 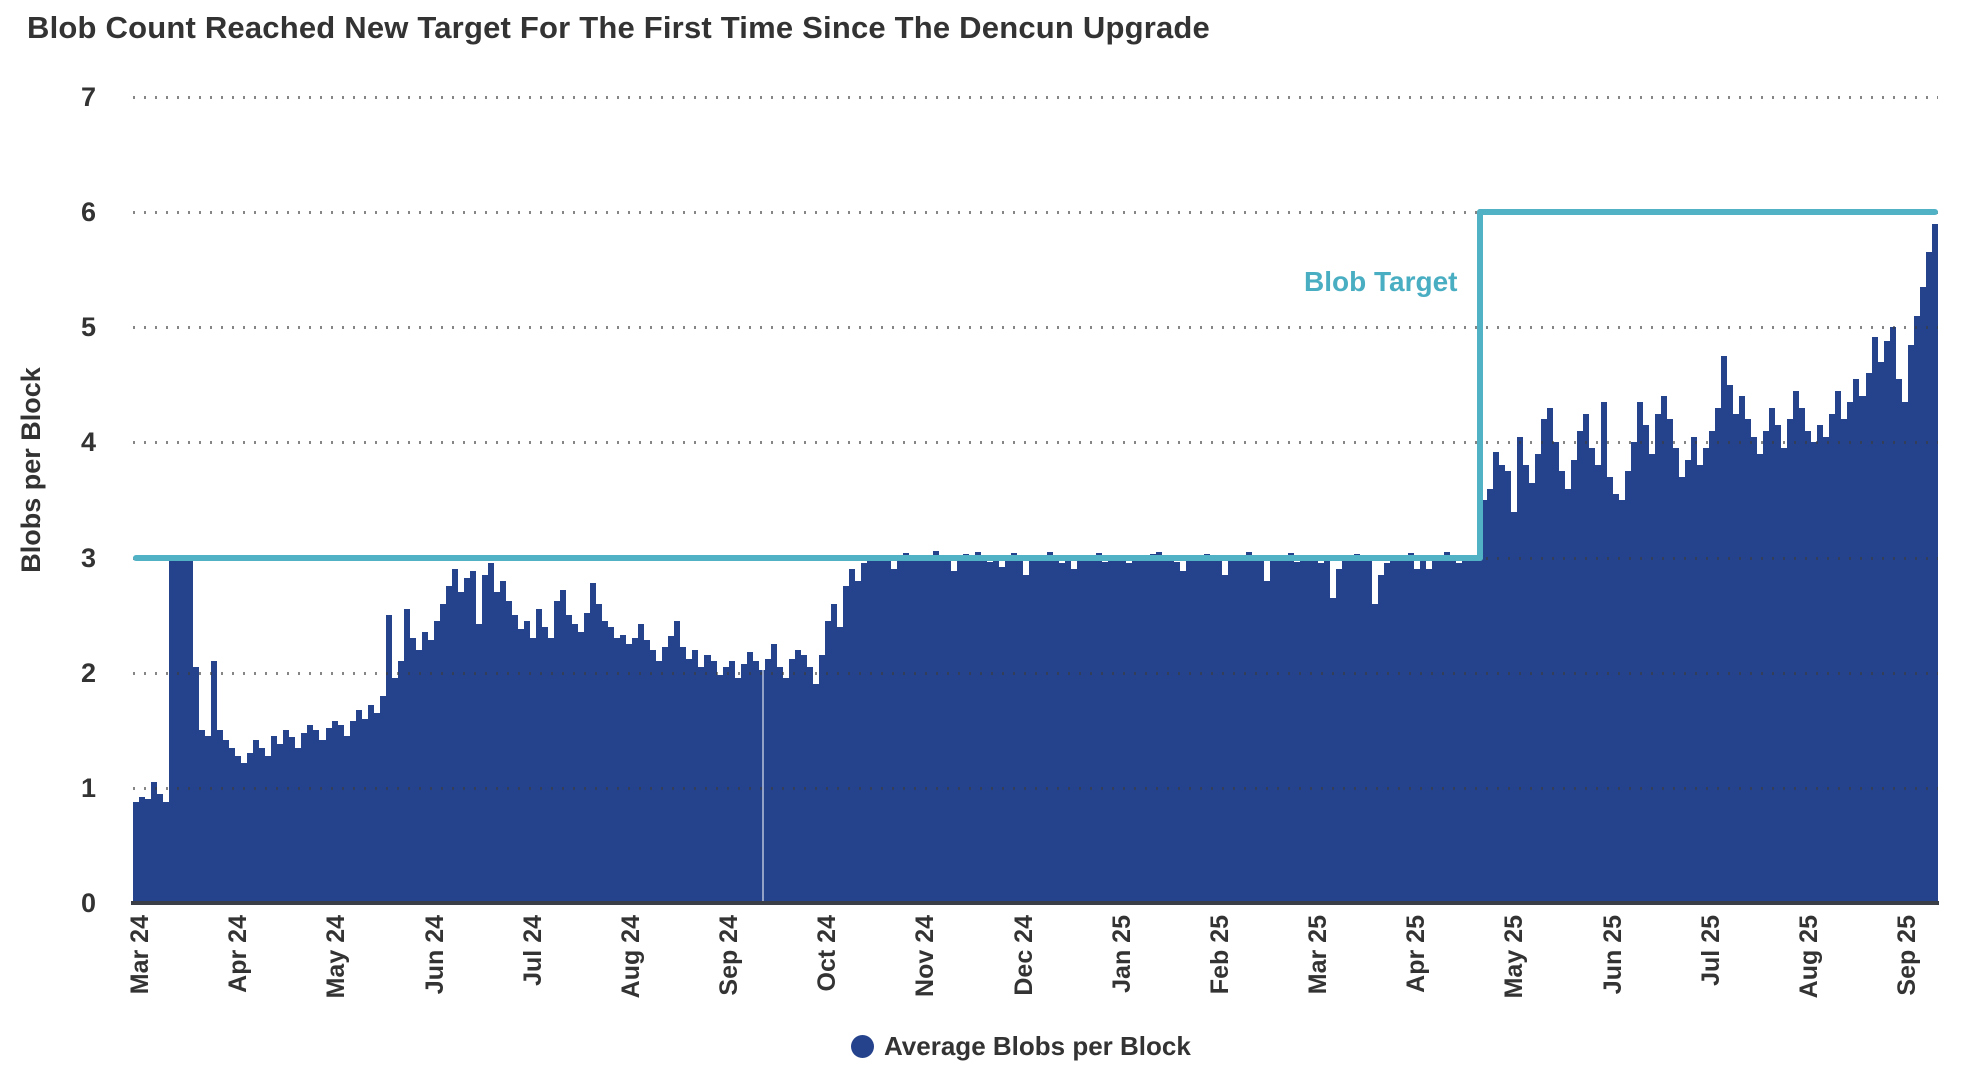 I want to click on y-tick-0: 0, so click(x=88, y=903).